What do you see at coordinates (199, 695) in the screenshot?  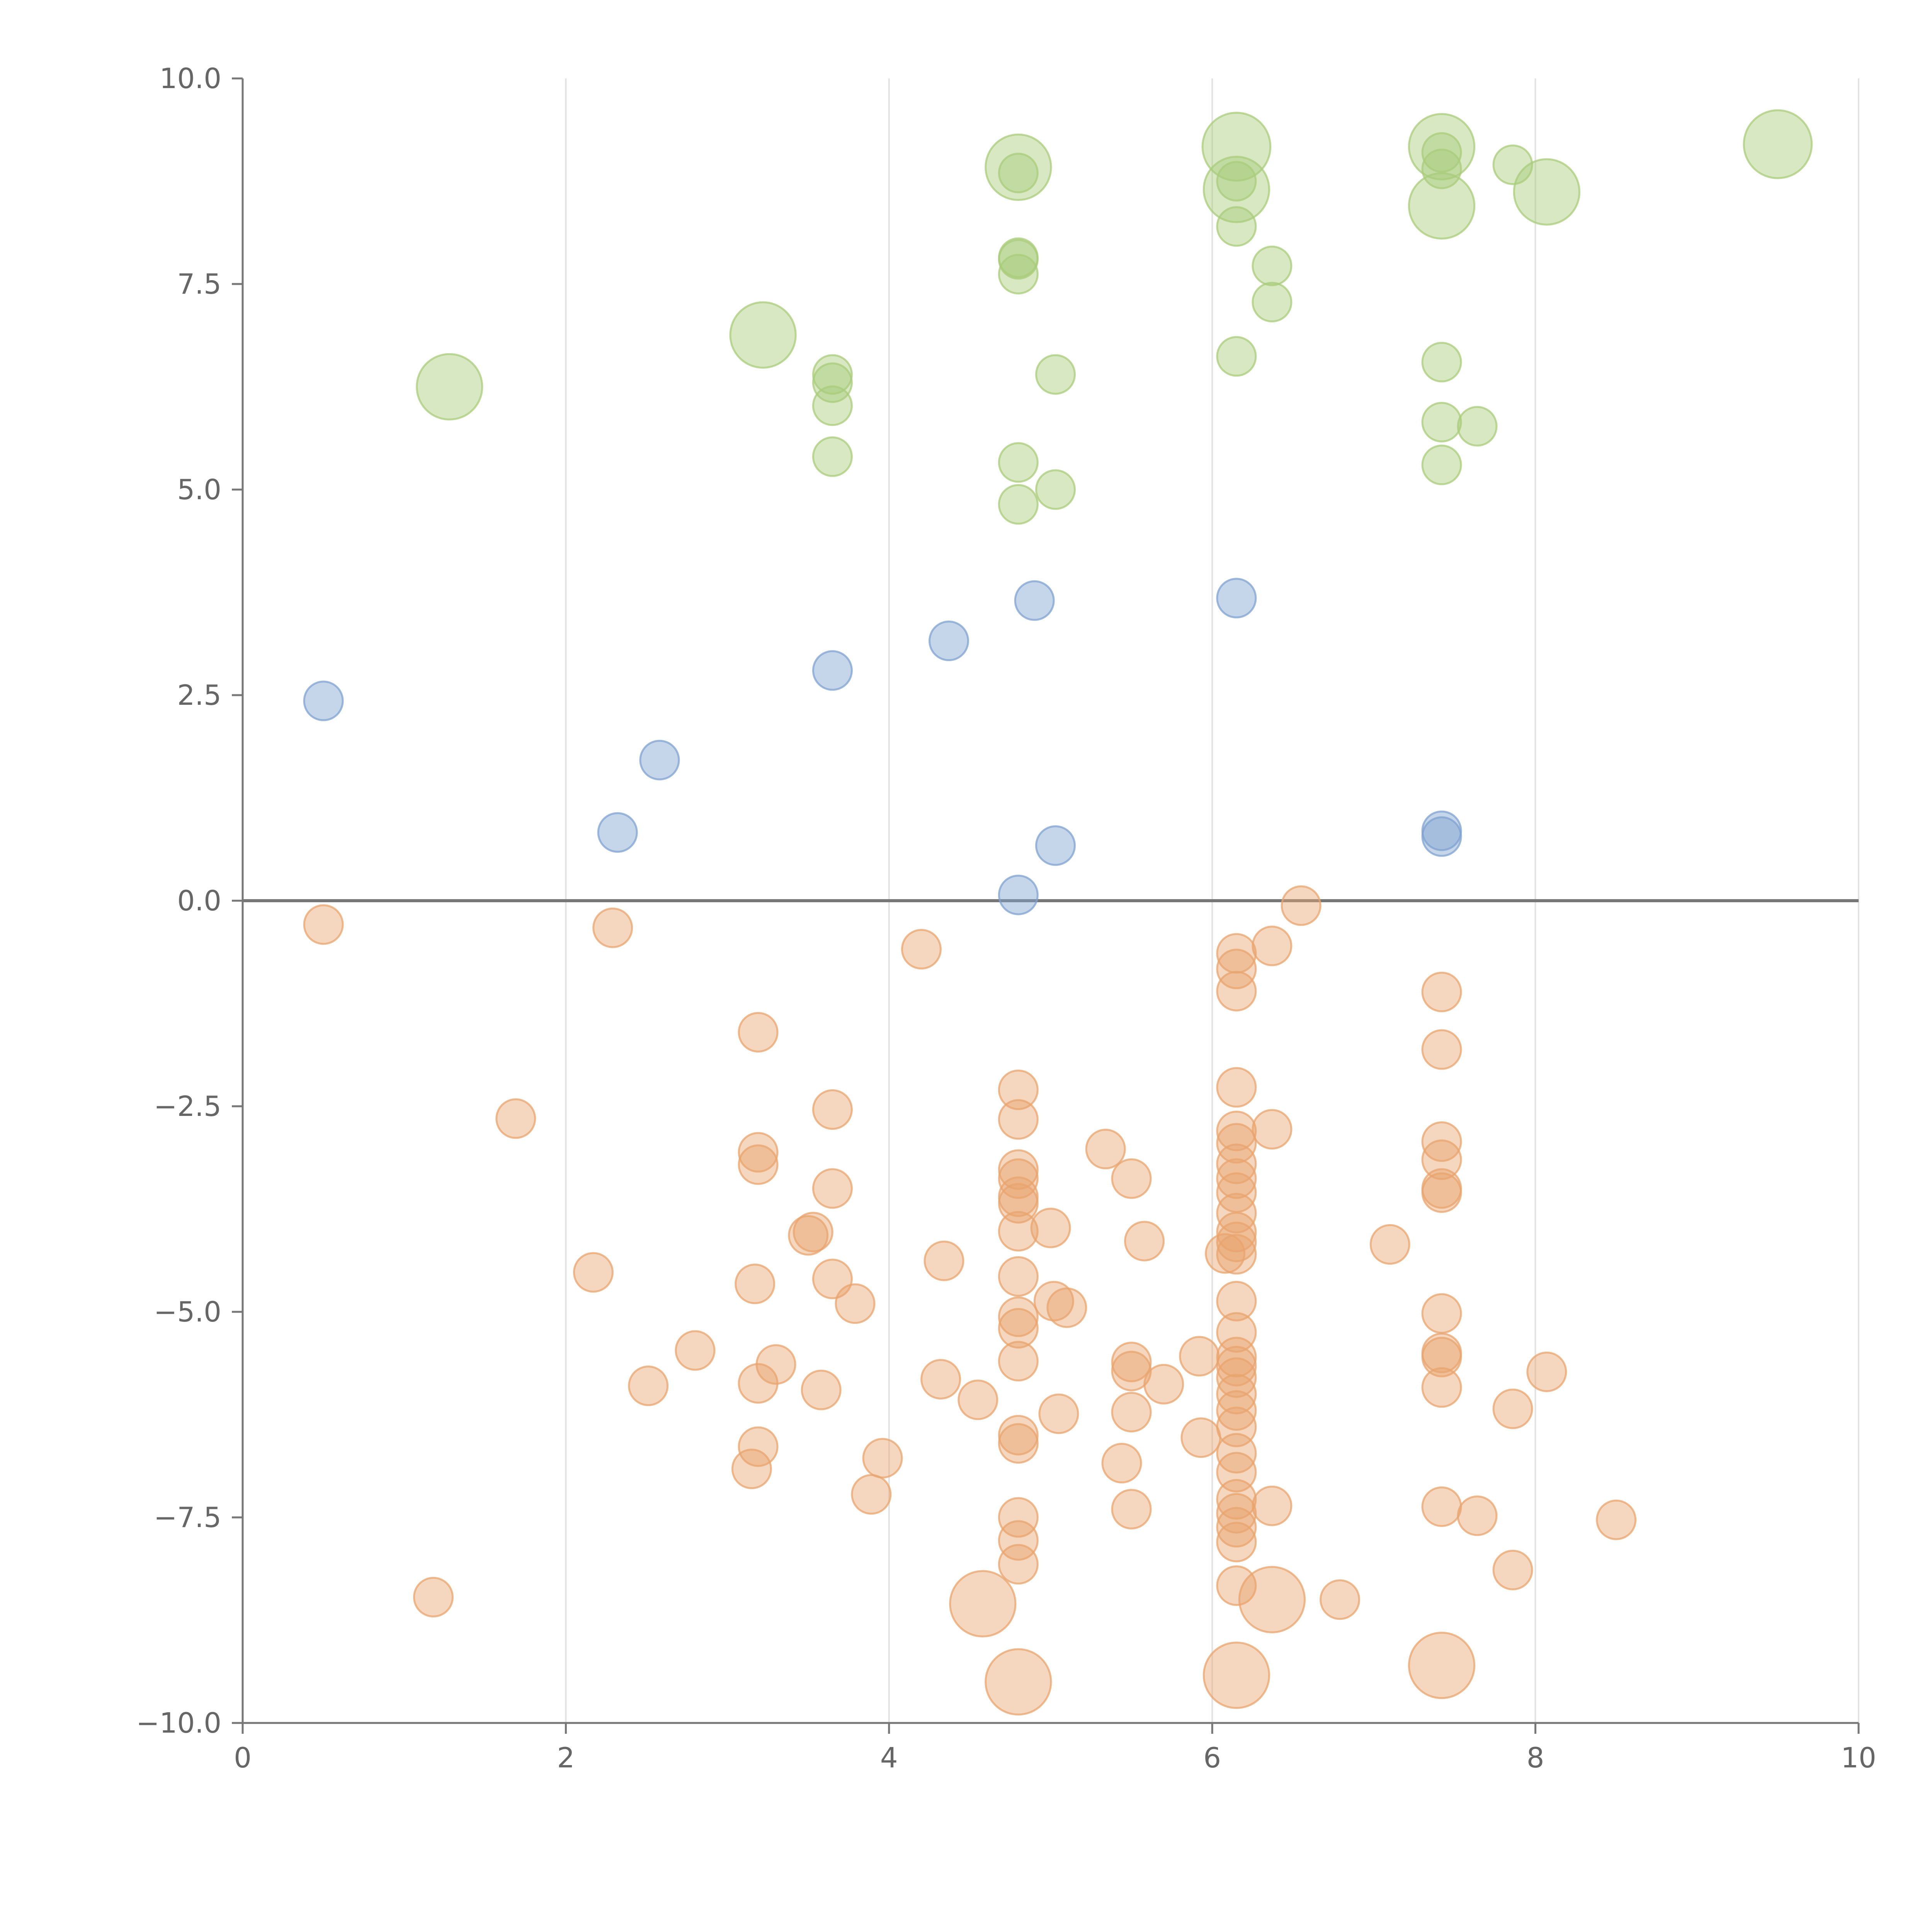 I see `y-tick-label: 2.5` at bounding box center [199, 695].